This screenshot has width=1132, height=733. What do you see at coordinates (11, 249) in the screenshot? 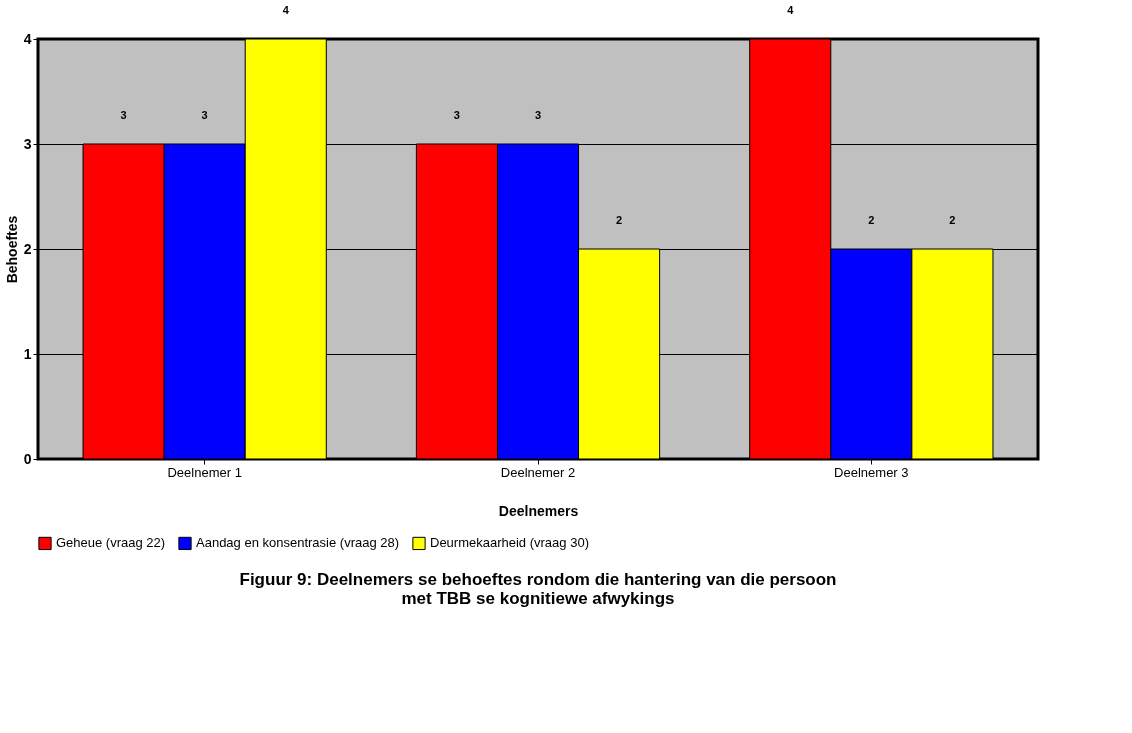
I see `y-axis-title: Behoeftes` at bounding box center [11, 249].